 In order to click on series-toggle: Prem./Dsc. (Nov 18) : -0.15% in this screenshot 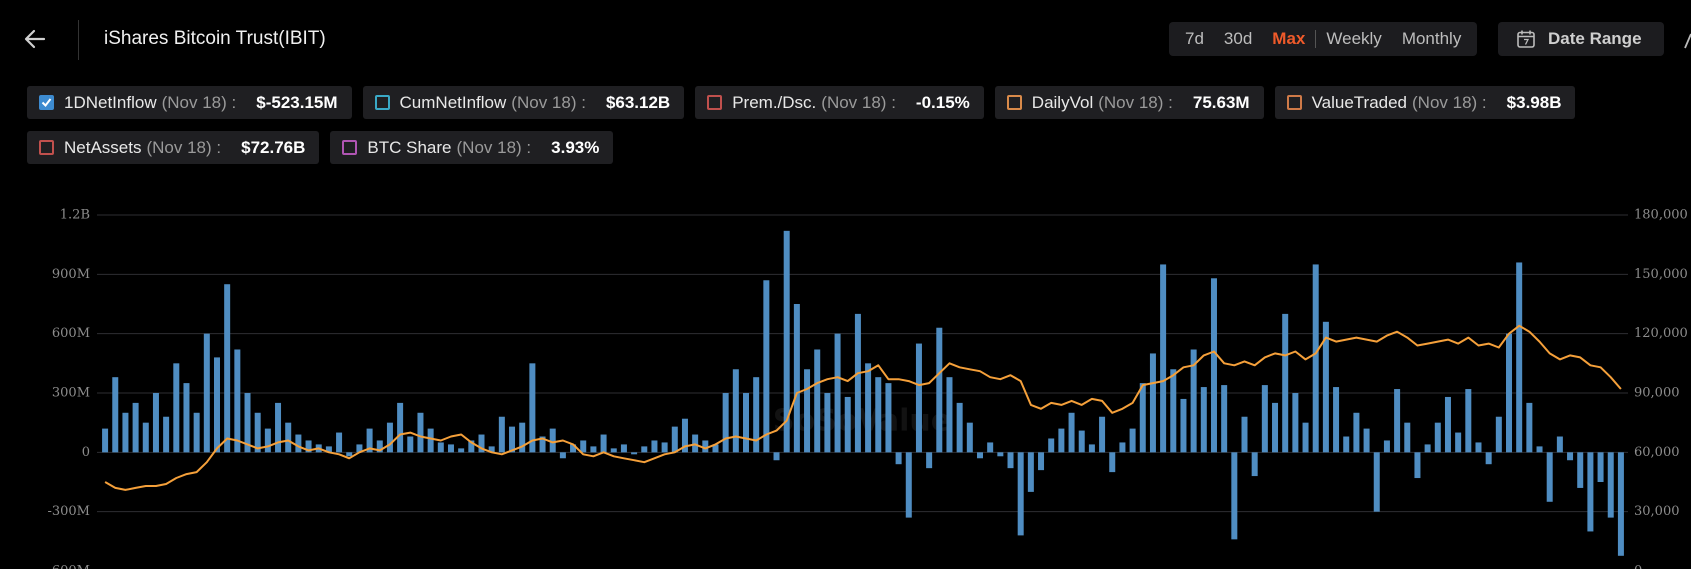, I will do `click(839, 102)`.